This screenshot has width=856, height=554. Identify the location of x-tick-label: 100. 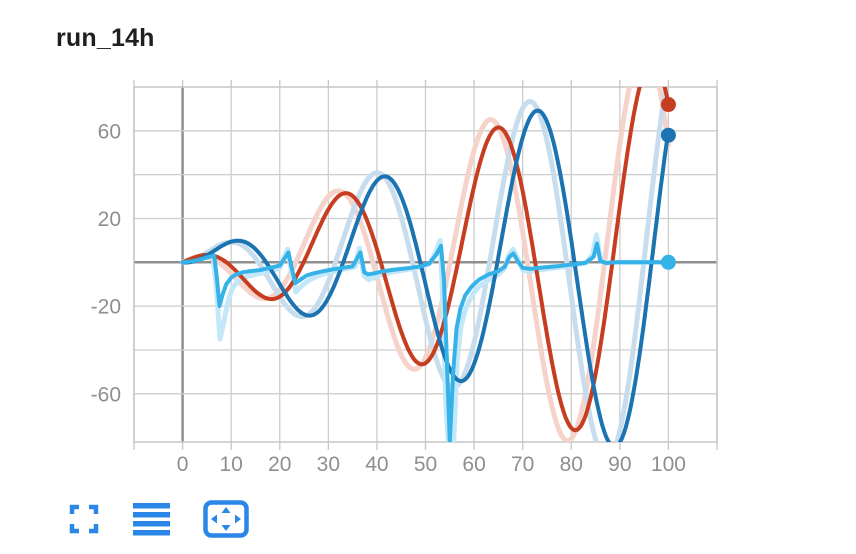
(668, 464).